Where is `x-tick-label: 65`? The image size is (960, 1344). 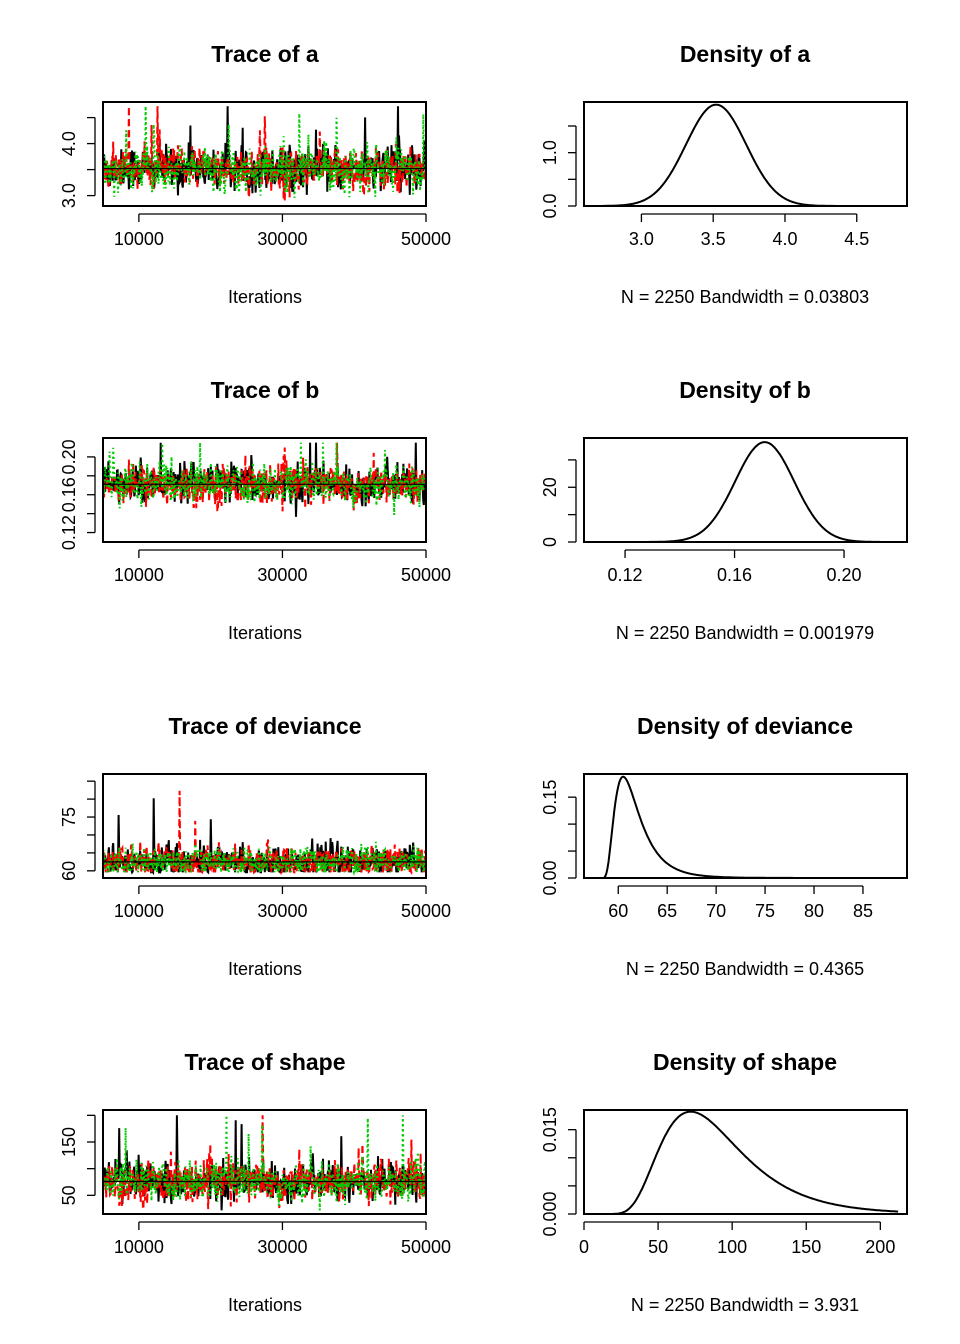 x-tick-label: 65 is located at coordinates (667, 911).